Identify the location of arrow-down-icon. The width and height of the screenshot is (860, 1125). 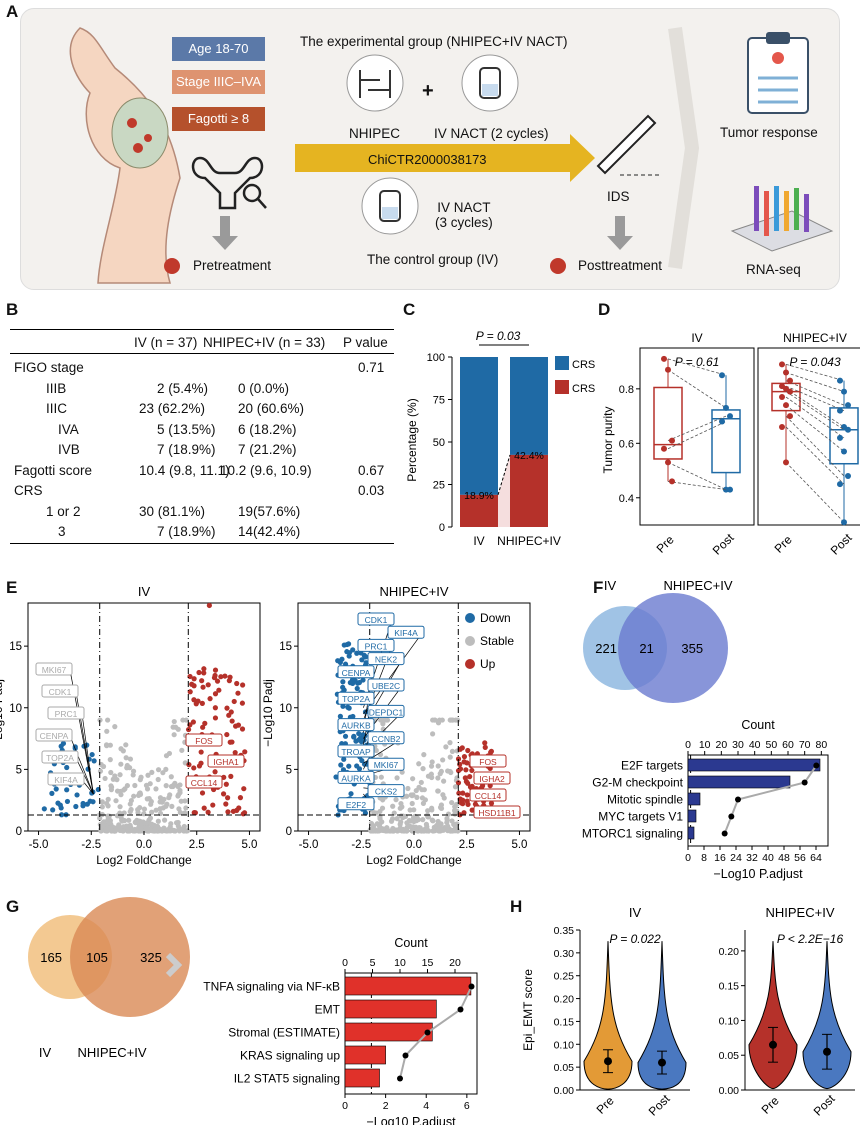
(225, 233).